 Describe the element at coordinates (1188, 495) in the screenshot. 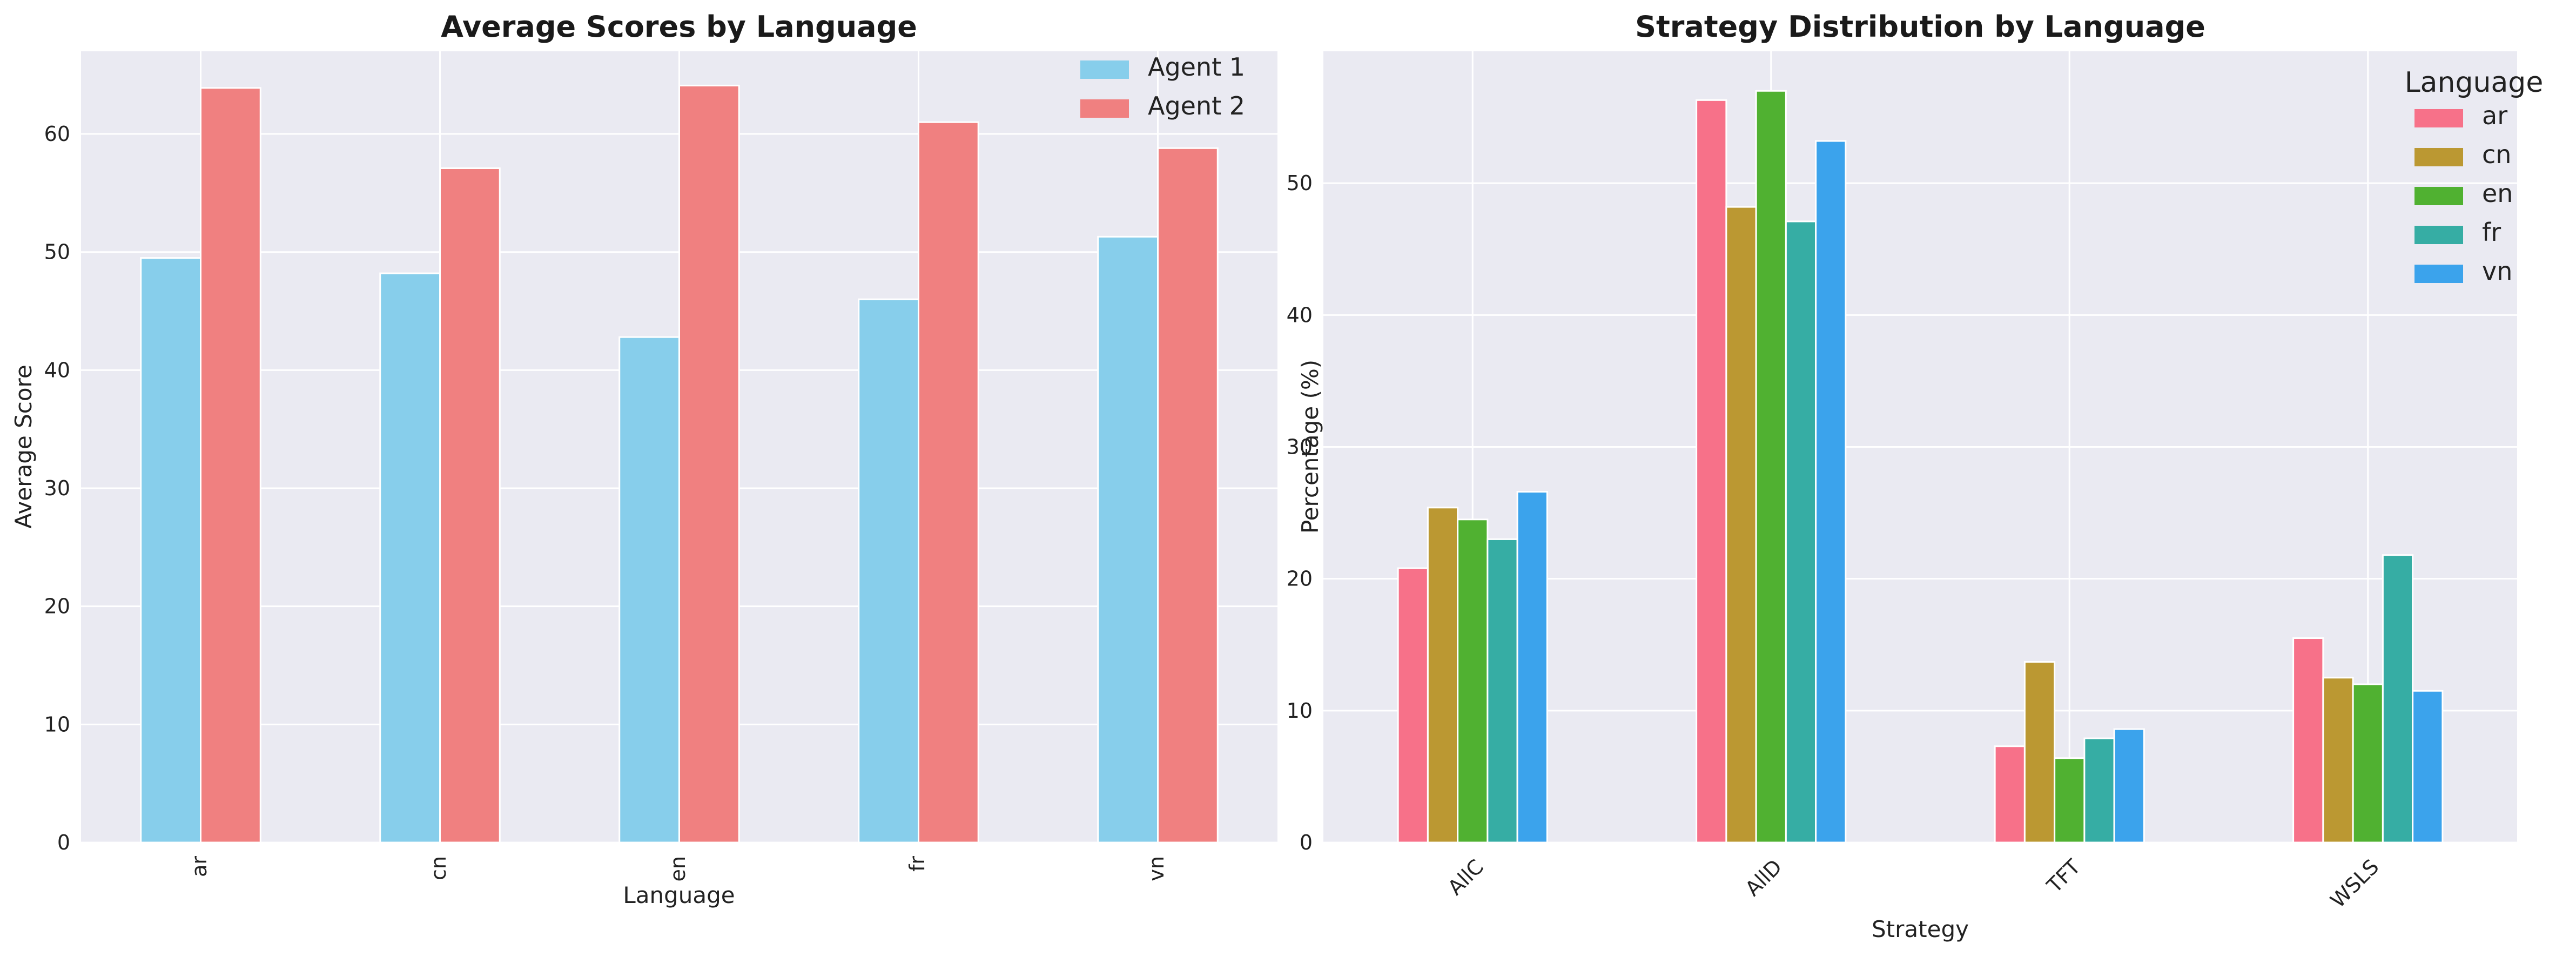

I see `bar-agent-2-vn` at that location.